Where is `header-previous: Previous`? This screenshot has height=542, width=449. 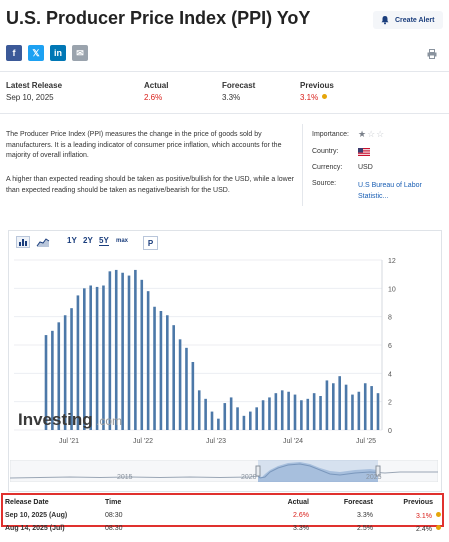
header-previous: Previous is located at coordinates (418, 502).